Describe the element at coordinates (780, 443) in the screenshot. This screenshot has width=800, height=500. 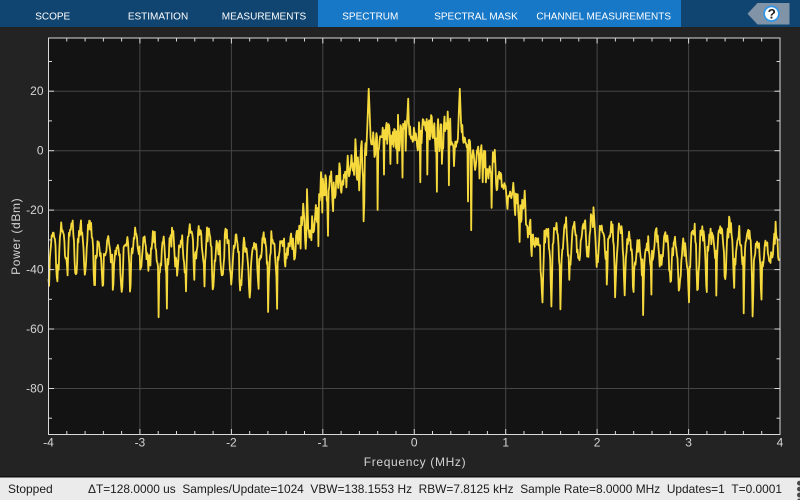
I see `svg-text: 4` at that location.